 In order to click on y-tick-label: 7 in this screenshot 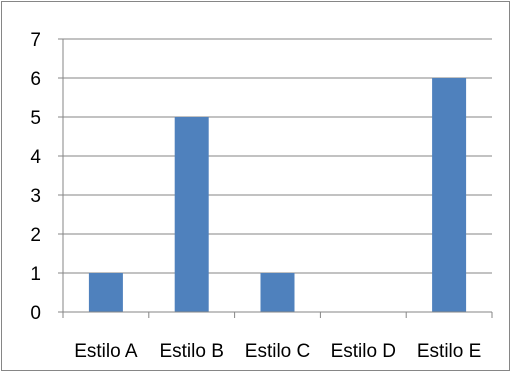, I will do `click(35, 40)`.